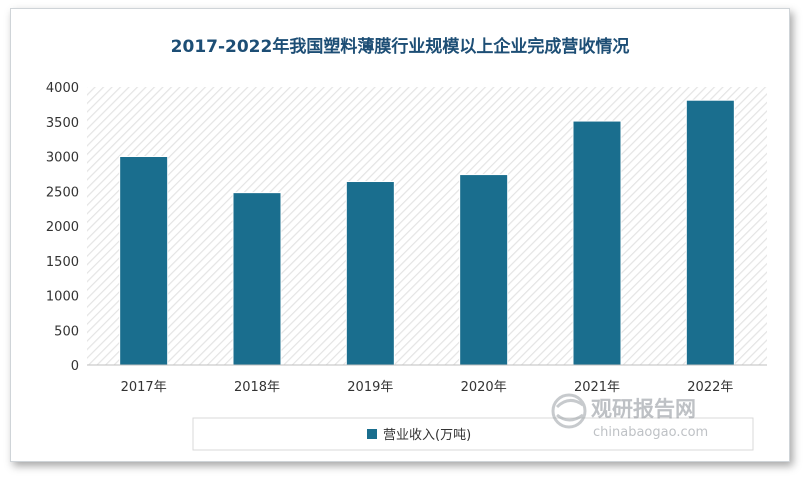  What do you see at coordinates (372, 434) in the screenshot?
I see `legend-swatch` at bounding box center [372, 434].